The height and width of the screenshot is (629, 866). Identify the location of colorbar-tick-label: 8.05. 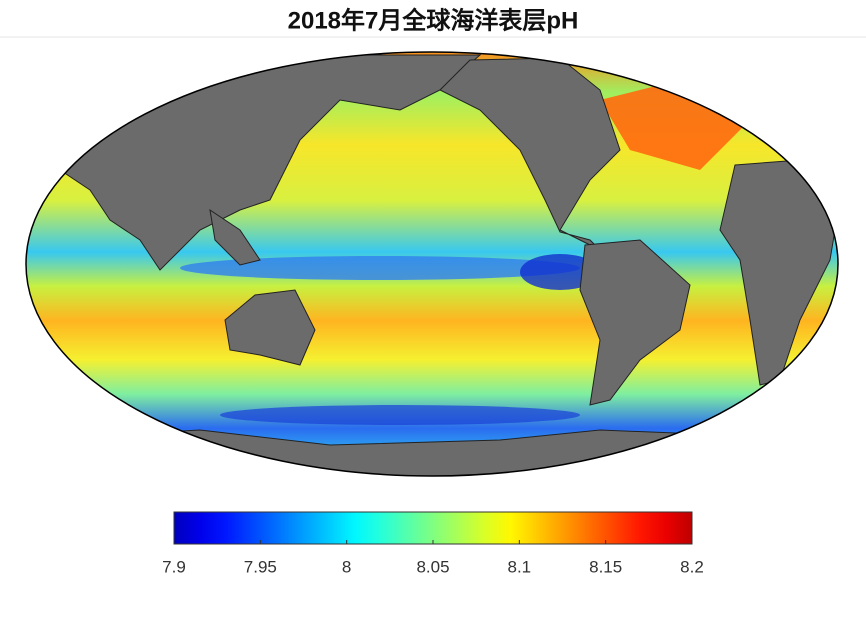
(432, 566).